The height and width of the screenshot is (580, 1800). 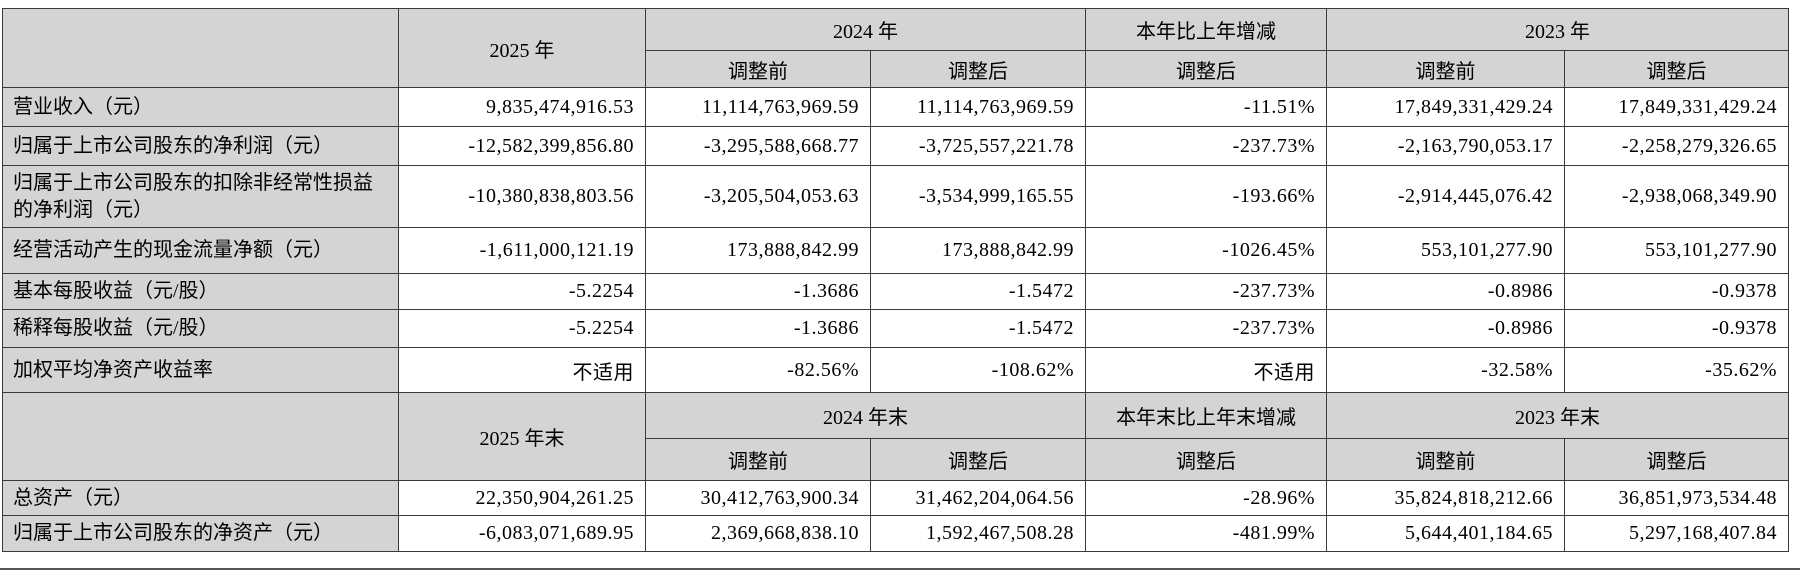 I want to click on cell-value: -108.62%, so click(x=978, y=370).